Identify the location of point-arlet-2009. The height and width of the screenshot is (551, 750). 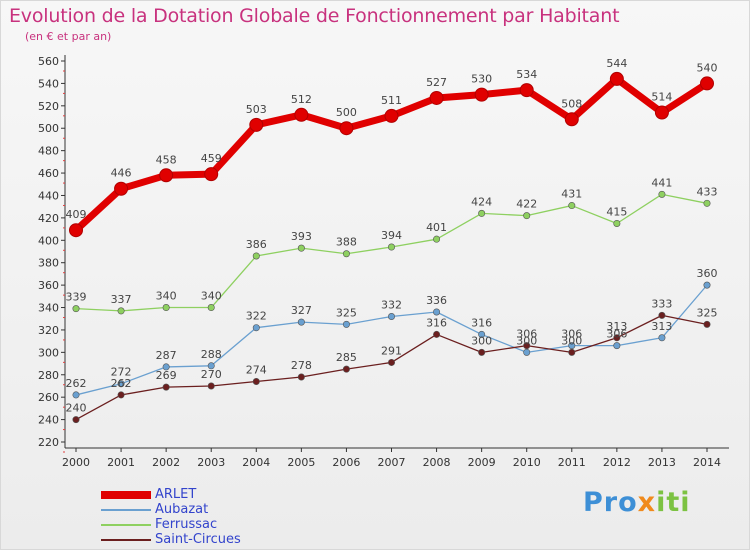
(481, 94).